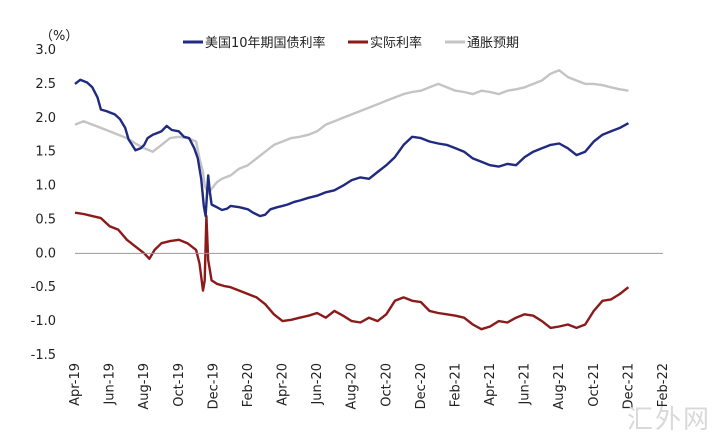  Describe the element at coordinates (663, 385) in the screenshot. I see `x-tick-label: Feb-22` at that location.